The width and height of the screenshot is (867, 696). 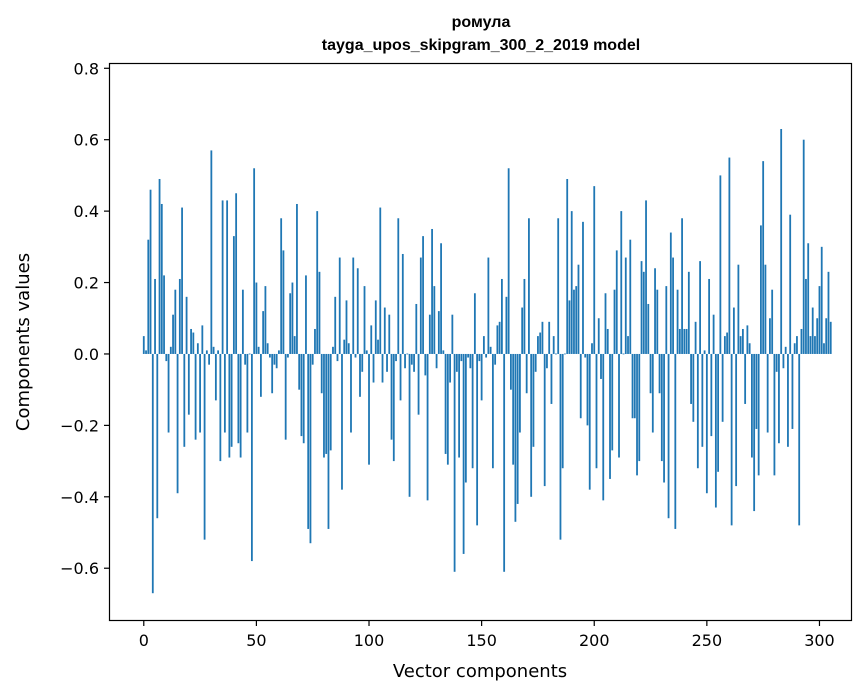 I want to click on x-tick-label: 50, so click(x=256, y=640).